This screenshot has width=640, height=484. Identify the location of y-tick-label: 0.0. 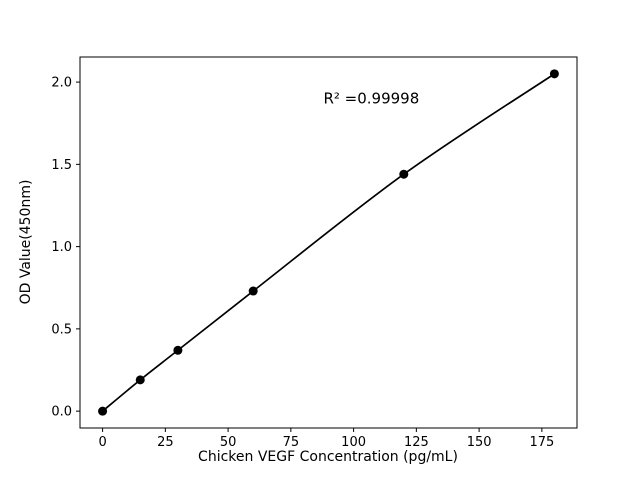
(61, 412).